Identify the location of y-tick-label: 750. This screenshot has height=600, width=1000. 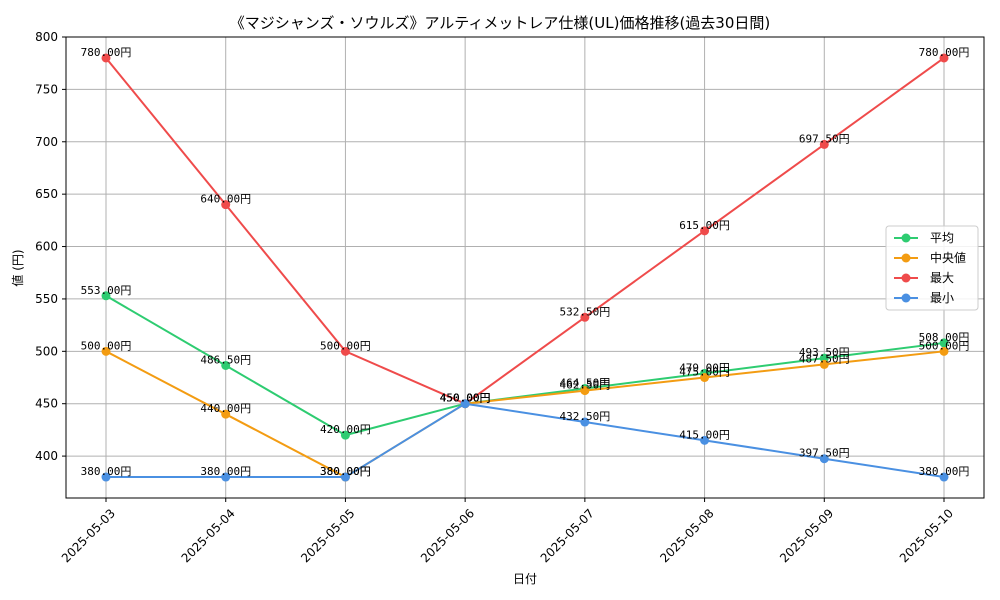
(46, 89).